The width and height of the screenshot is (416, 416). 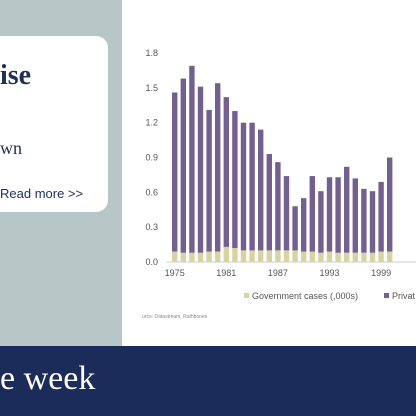 What do you see at coordinates (151, 123) in the screenshot?
I see `y-tick-label: 1.2` at bounding box center [151, 123].